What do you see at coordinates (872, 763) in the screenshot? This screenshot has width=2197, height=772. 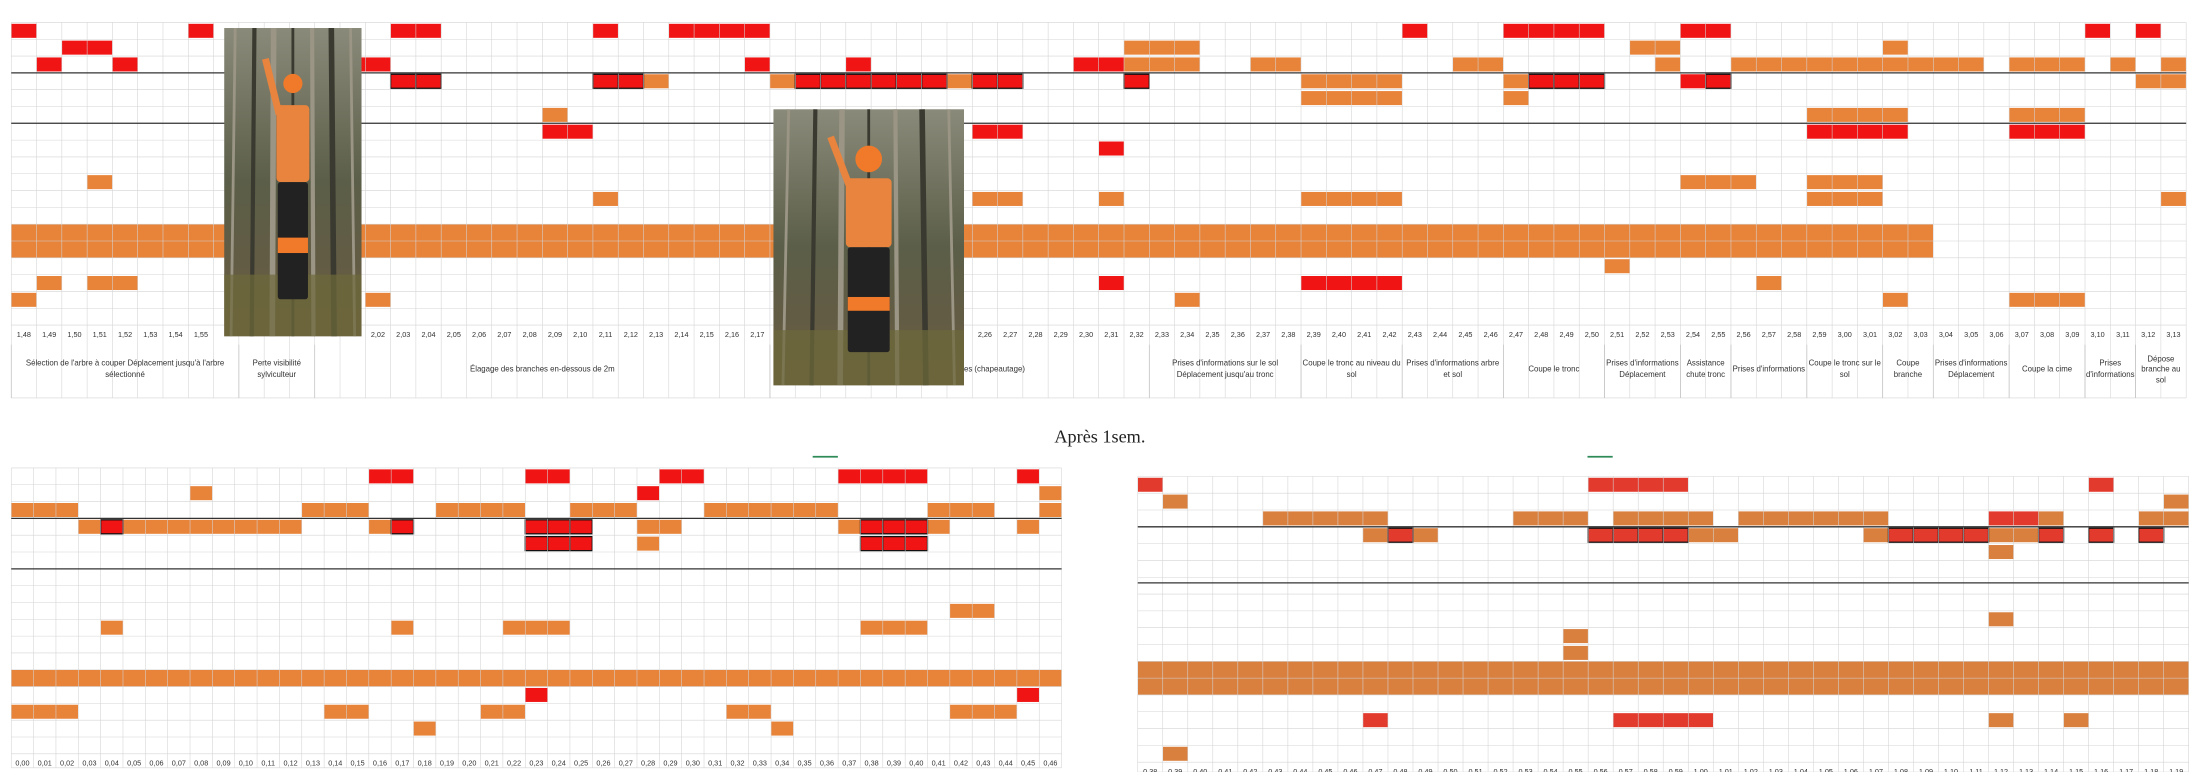 I see `time-label: 0,38` at bounding box center [872, 763].